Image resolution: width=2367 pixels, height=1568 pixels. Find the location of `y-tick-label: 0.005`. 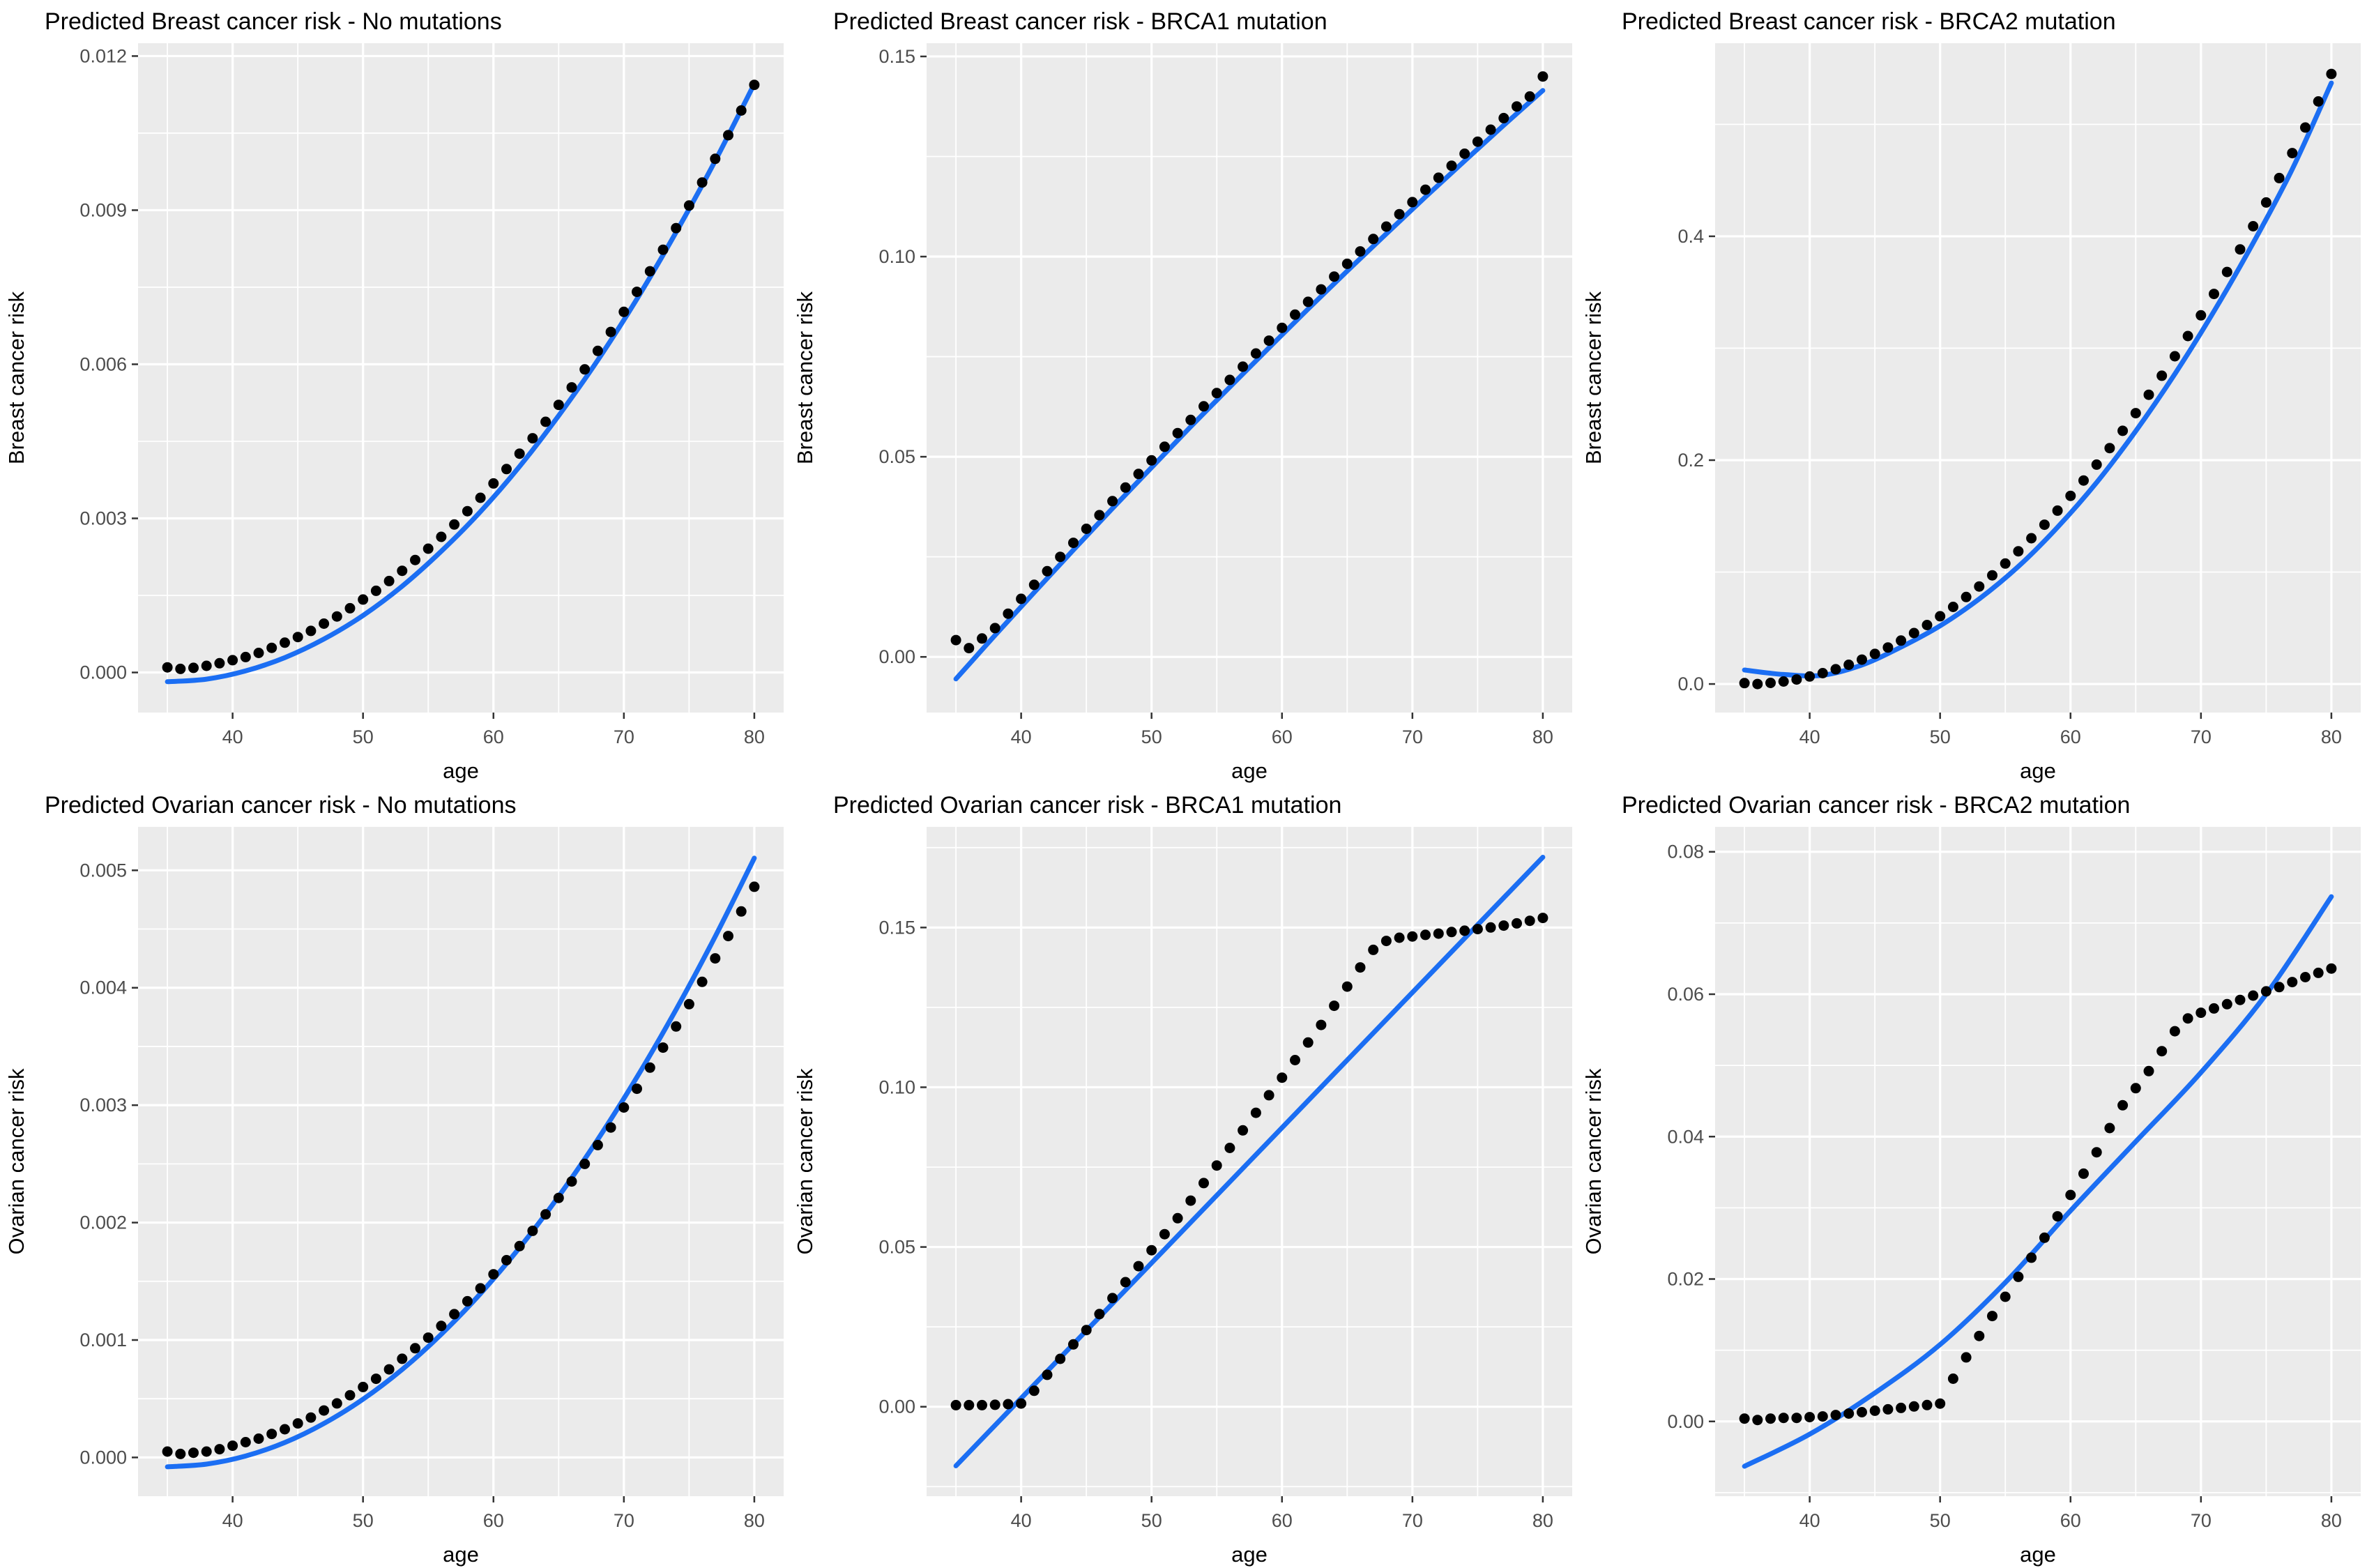

y-tick-label: 0.005 is located at coordinates (103, 870).